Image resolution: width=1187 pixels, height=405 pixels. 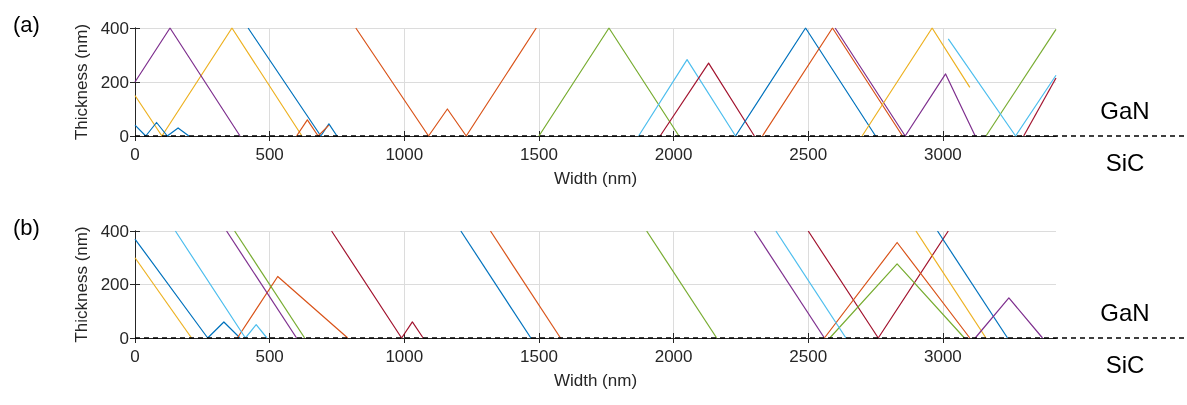 I want to click on chart-title: (b), so click(x=26, y=227).